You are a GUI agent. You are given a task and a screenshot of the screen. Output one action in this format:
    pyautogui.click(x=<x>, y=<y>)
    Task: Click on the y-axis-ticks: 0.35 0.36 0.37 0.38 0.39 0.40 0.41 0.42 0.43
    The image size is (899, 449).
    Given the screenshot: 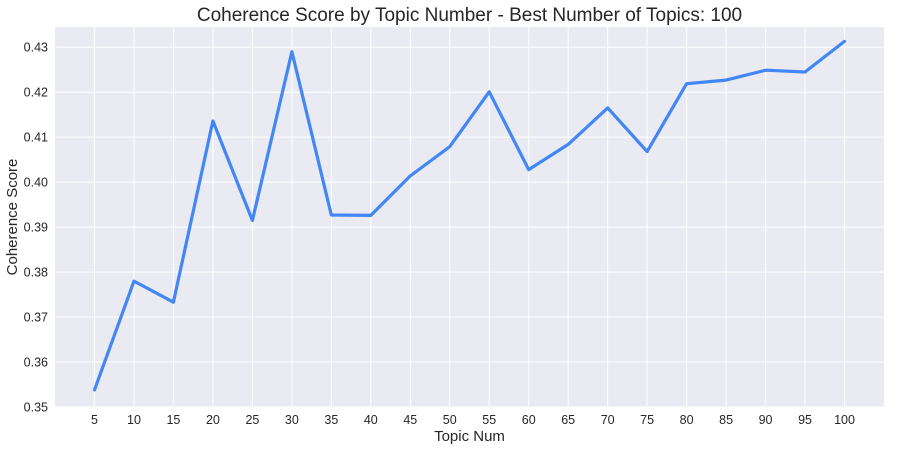 What is the action you would take?
    pyautogui.click(x=36, y=228)
    